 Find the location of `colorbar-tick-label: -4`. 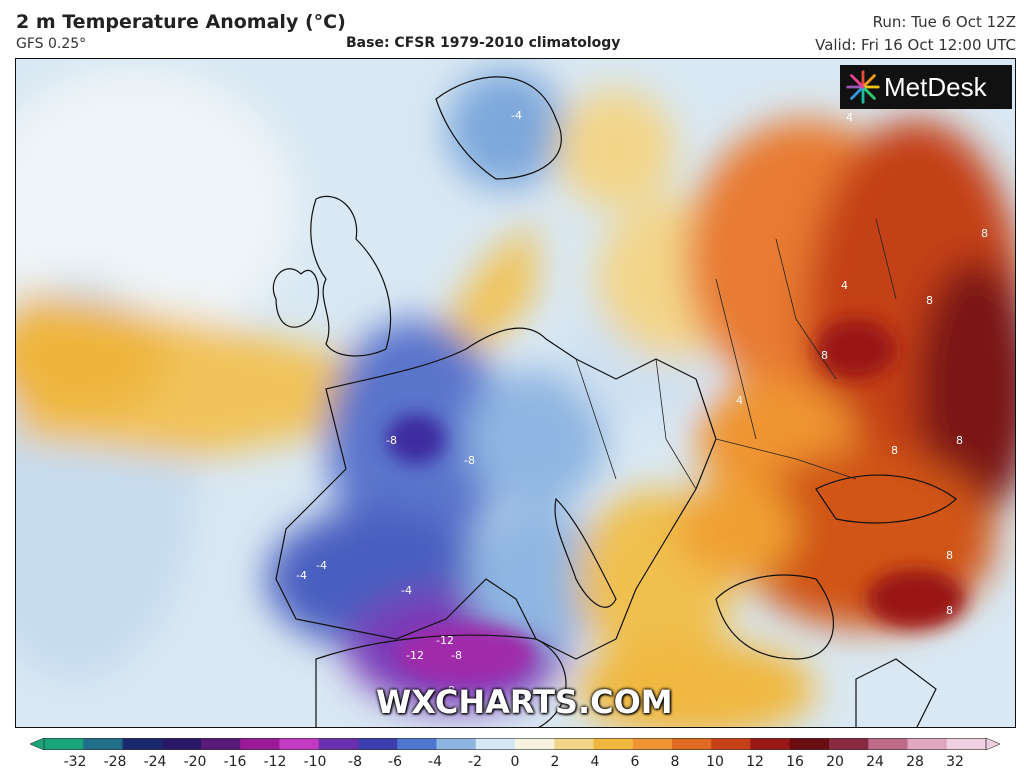

colorbar-tick-label: -4 is located at coordinates (435, 762).